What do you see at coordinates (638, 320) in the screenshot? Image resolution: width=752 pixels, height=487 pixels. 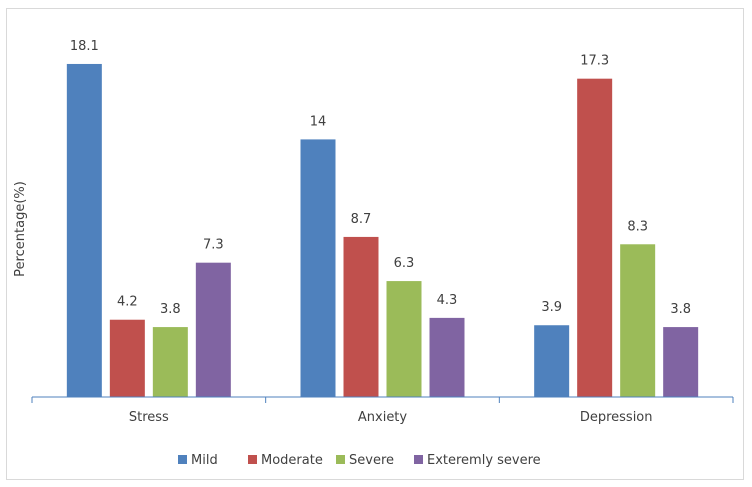 I see `bar-severe-depression` at bounding box center [638, 320].